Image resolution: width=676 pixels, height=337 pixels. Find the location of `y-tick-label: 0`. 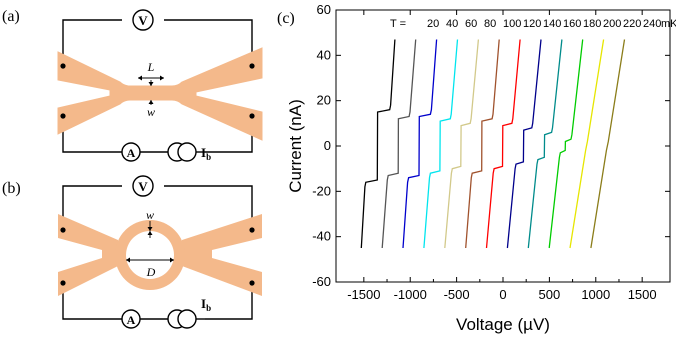

y-tick-label: 0 is located at coordinates (327, 145).